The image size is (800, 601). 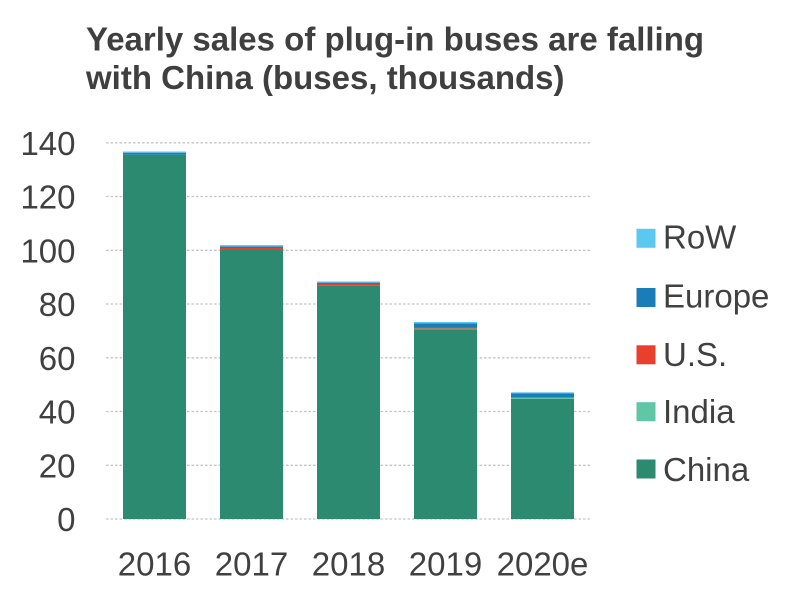 What do you see at coordinates (47, 250) in the screenshot?
I see `svg-text: 100` at bounding box center [47, 250].